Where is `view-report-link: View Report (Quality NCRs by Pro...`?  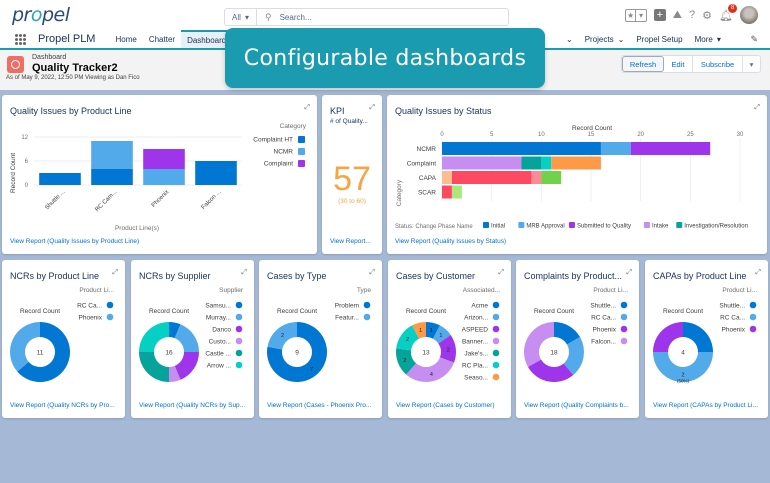 view-report-link: View Report (Quality NCRs by Pro... is located at coordinates (62, 405).